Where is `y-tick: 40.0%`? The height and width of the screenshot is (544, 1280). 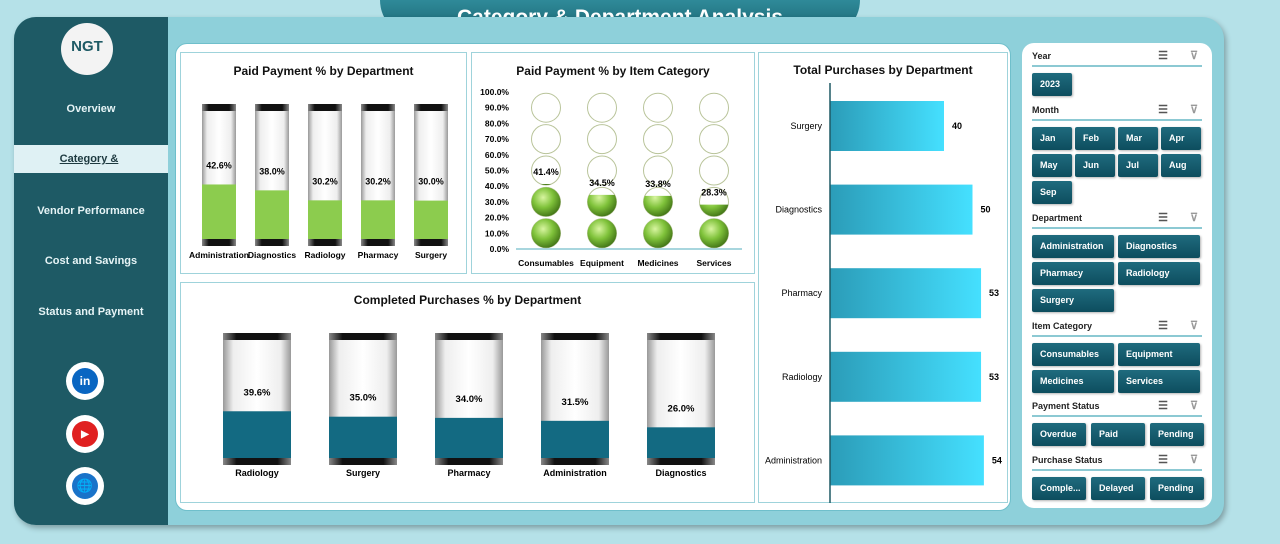
y-tick: 40.0% is located at coordinates (497, 186).